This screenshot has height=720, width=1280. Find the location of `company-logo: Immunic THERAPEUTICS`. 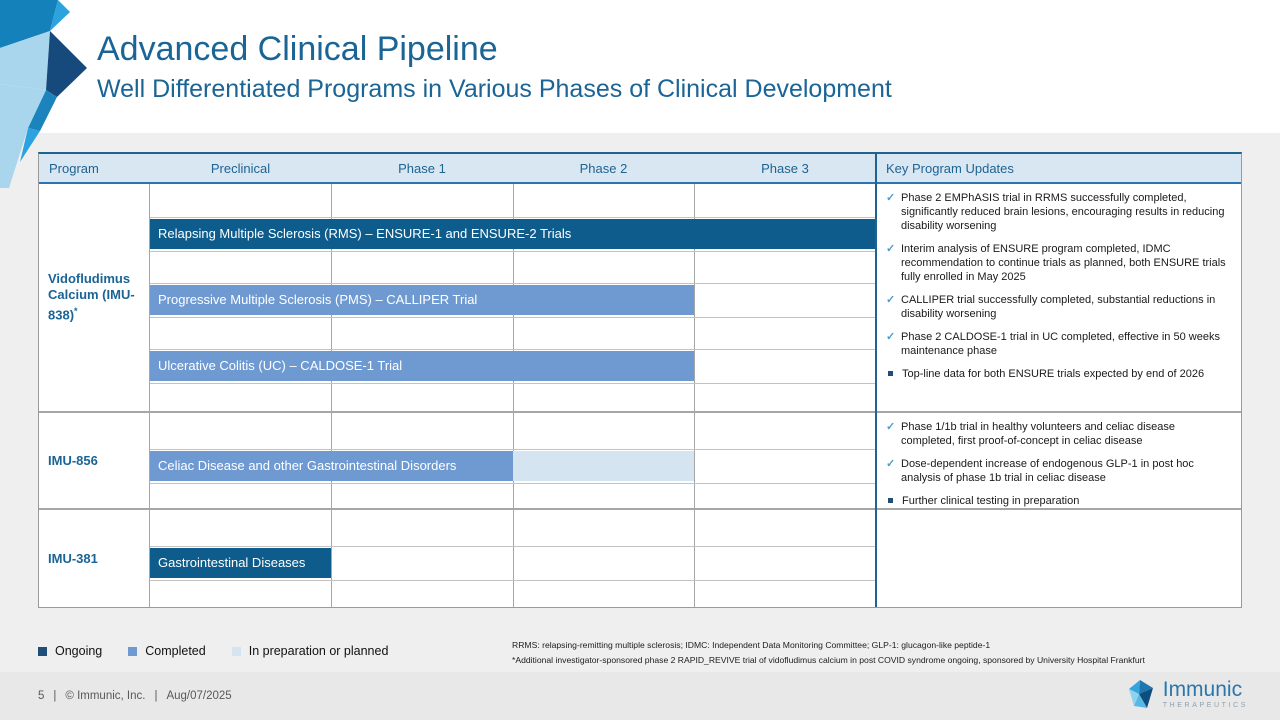

company-logo: Immunic THERAPEUTICS is located at coordinates (1187, 696).